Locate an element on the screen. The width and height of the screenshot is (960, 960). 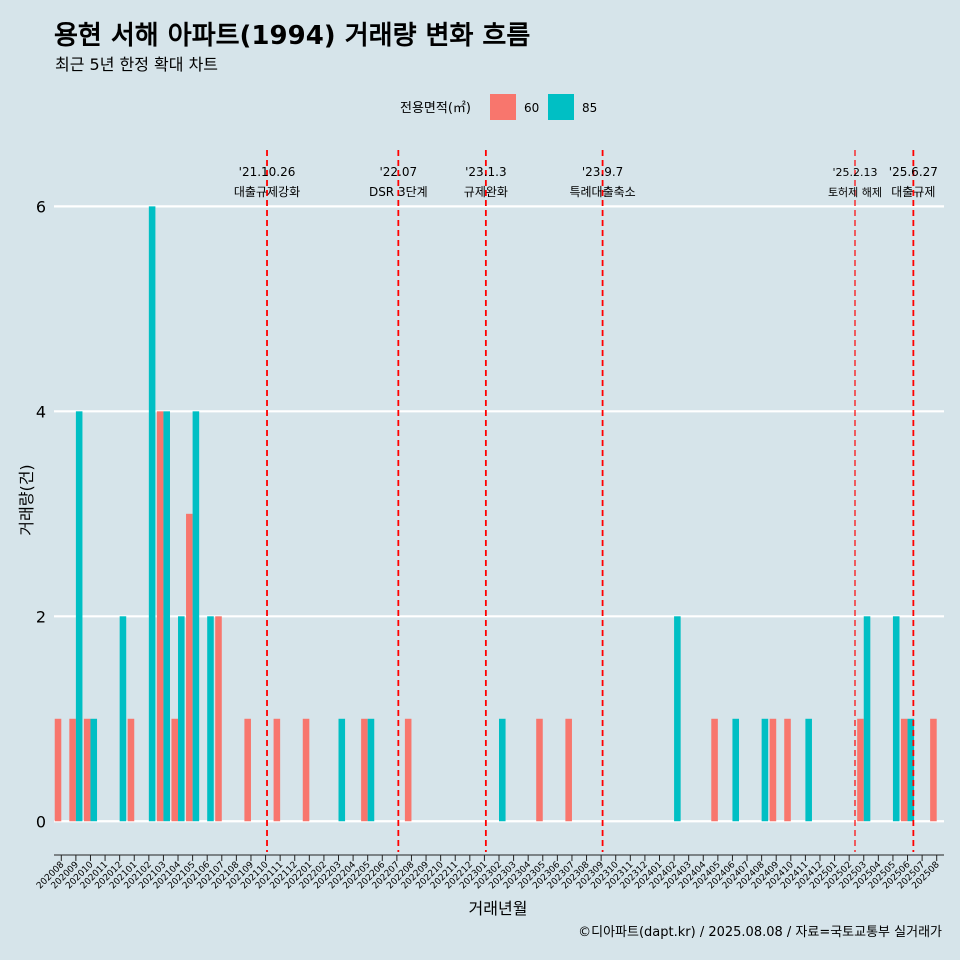
legend: 전용면적(㎡) 60 85 is located at coordinates (498, 107).